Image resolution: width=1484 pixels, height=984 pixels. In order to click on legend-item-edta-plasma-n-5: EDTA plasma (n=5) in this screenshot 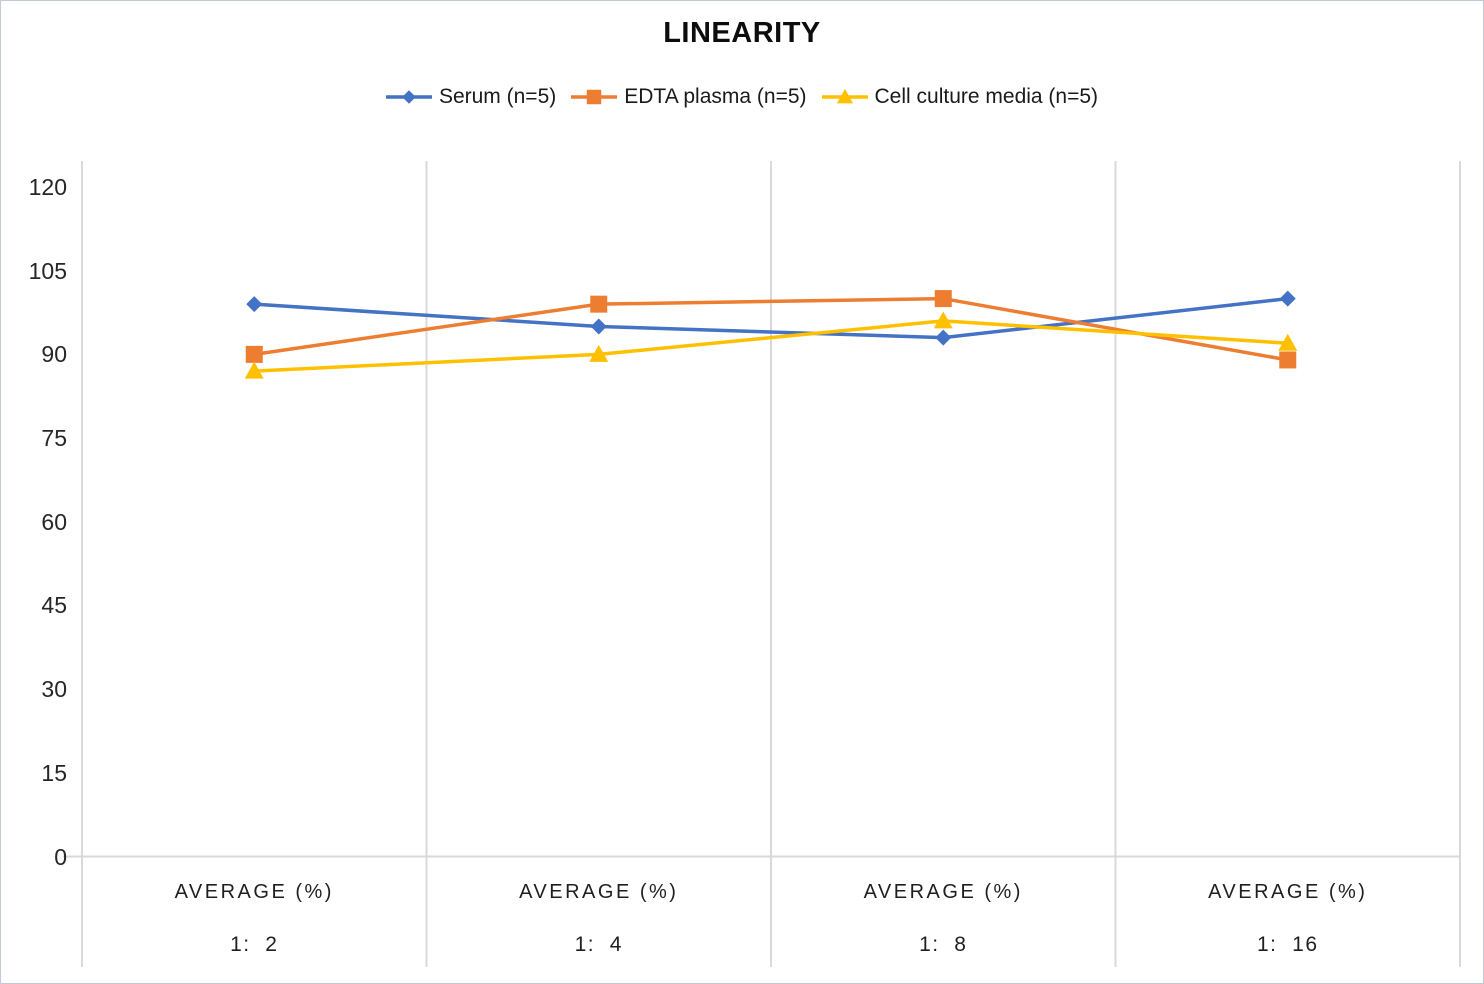, I will do `click(689, 97)`.